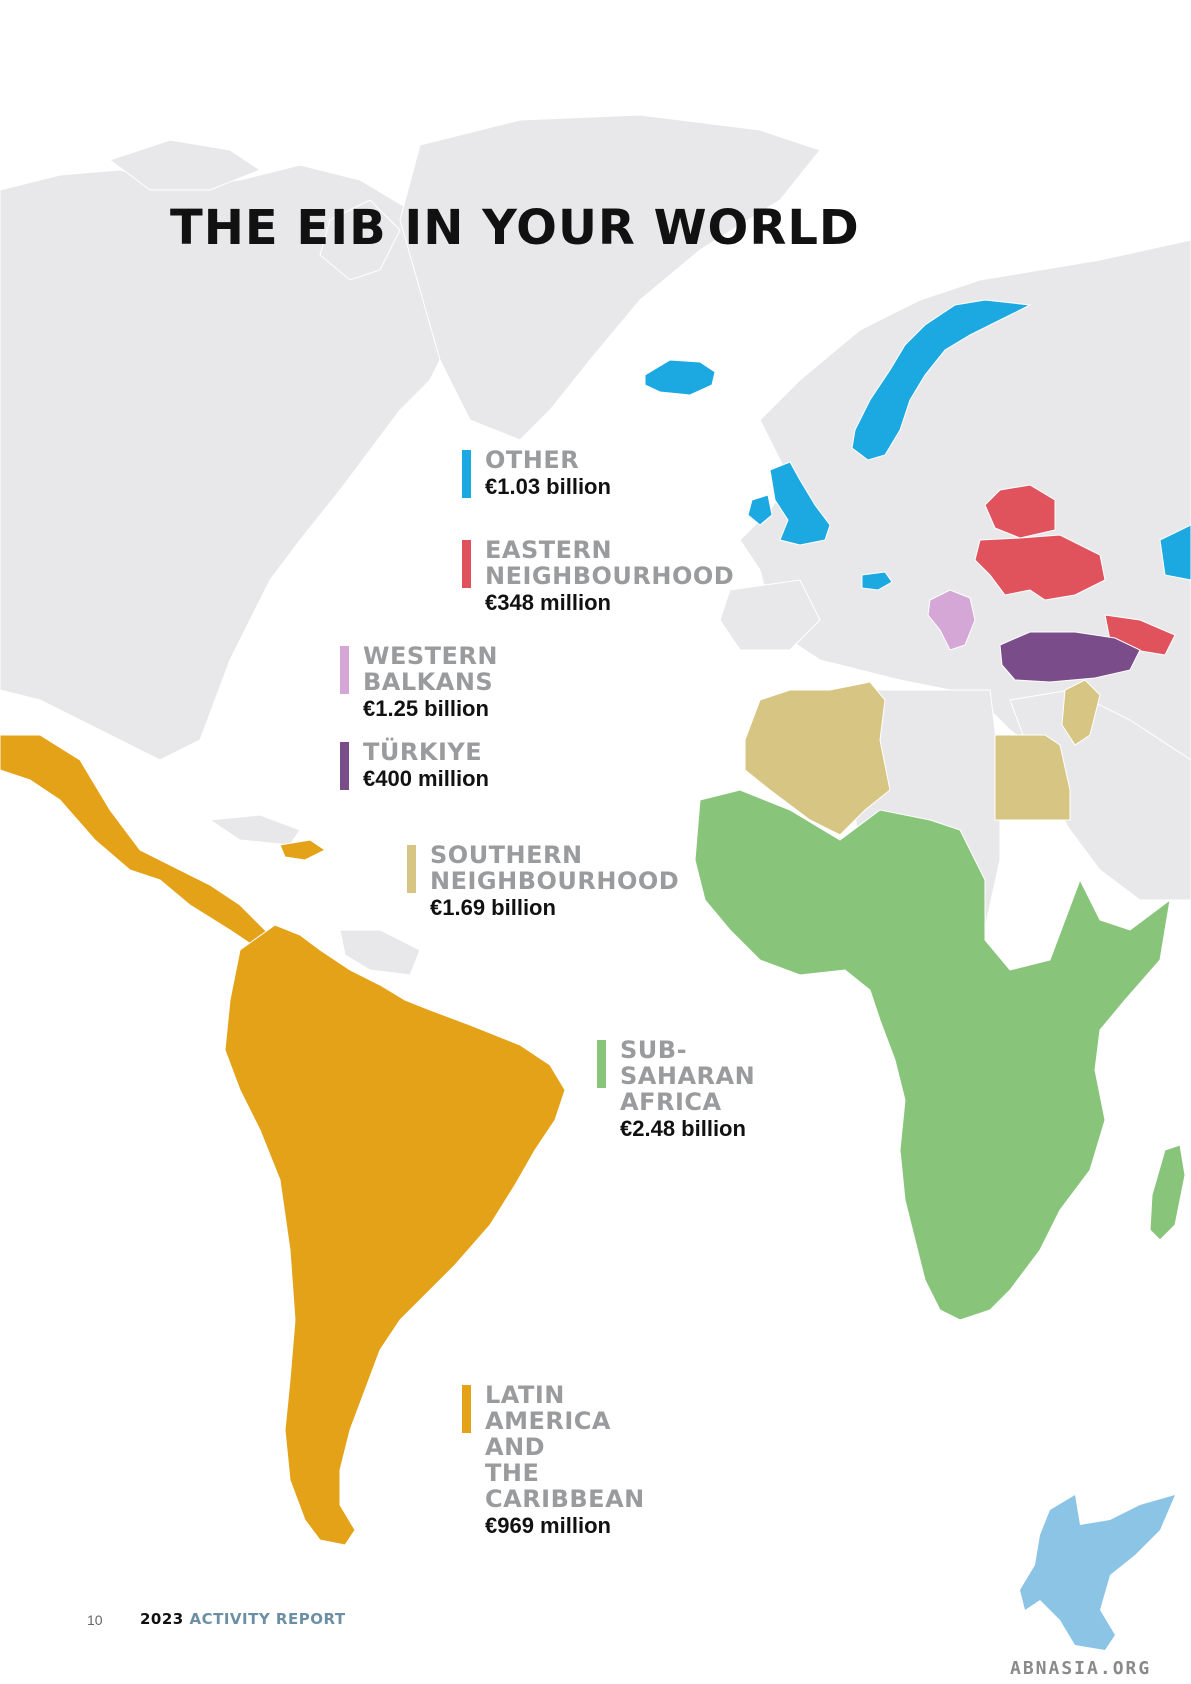 The width and height of the screenshot is (1191, 1684). I want to click on region-amount: €969 million, so click(548, 1525).